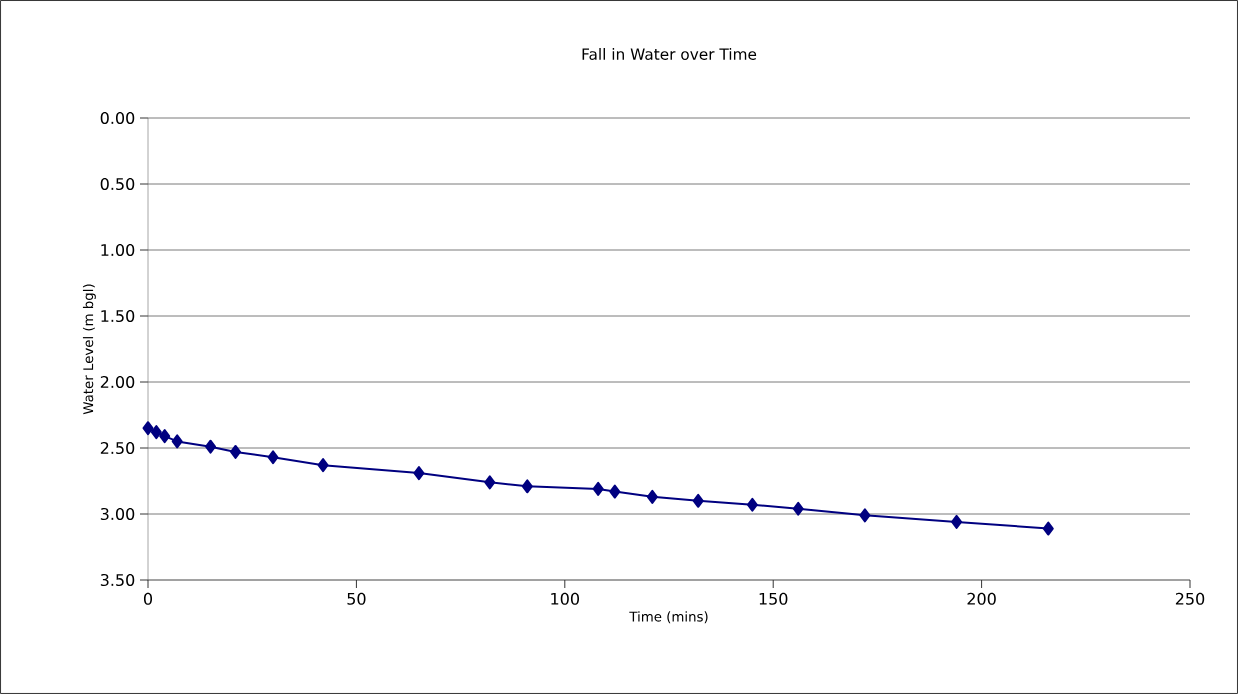  Describe the element at coordinates (773, 598) in the screenshot. I see `x-tick-label: 150` at that location.